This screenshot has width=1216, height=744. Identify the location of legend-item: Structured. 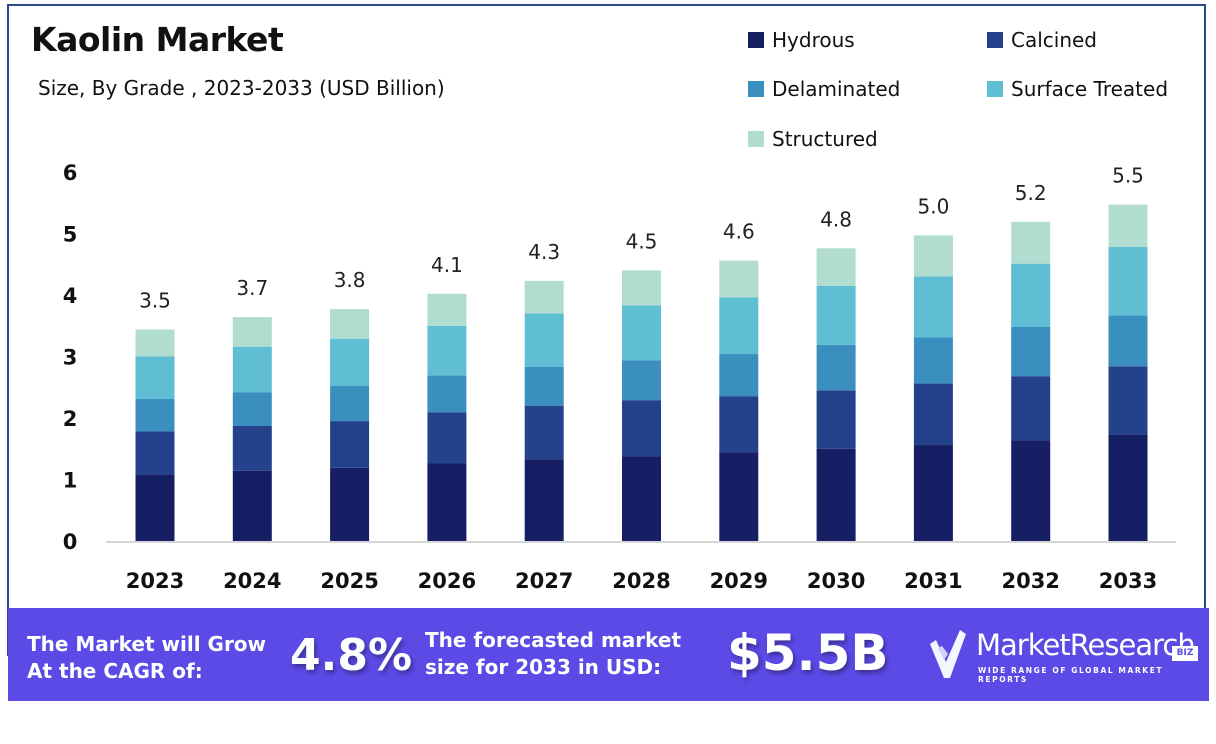
(813, 139).